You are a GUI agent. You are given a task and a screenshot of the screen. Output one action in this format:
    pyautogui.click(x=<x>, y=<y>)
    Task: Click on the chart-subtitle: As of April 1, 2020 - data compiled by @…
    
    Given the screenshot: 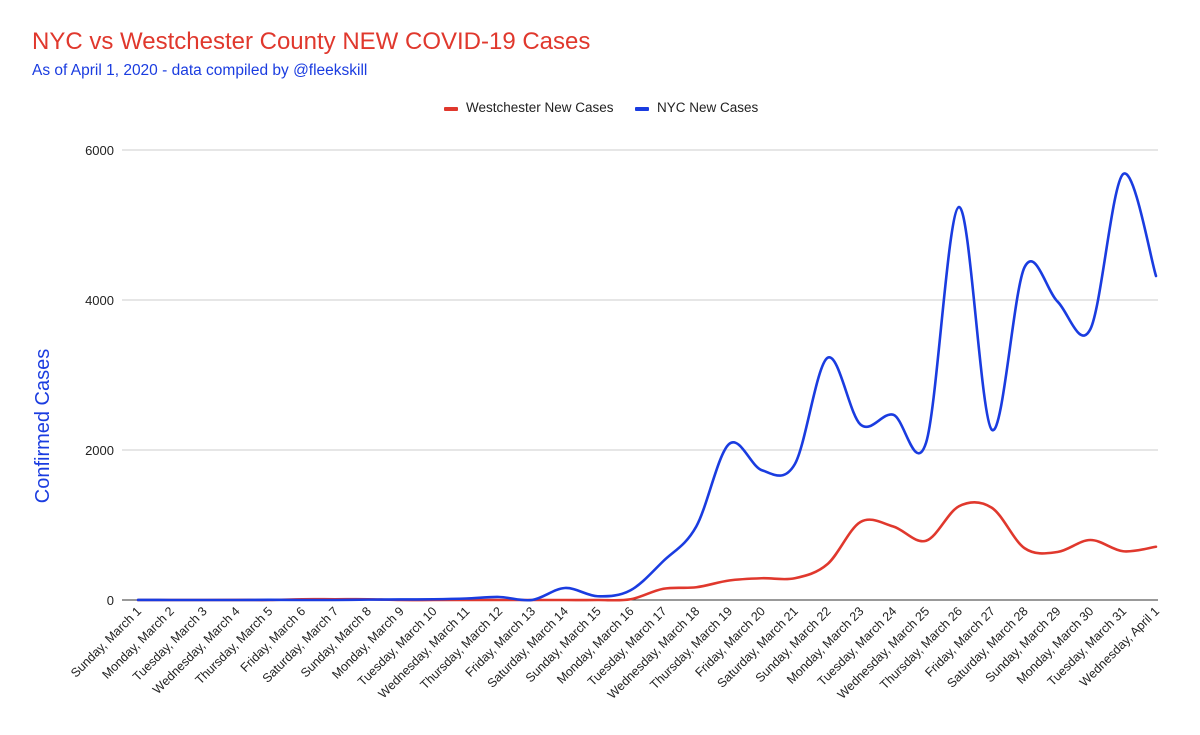 What is the action you would take?
    pyautogui.click(x=200, y=70)
    